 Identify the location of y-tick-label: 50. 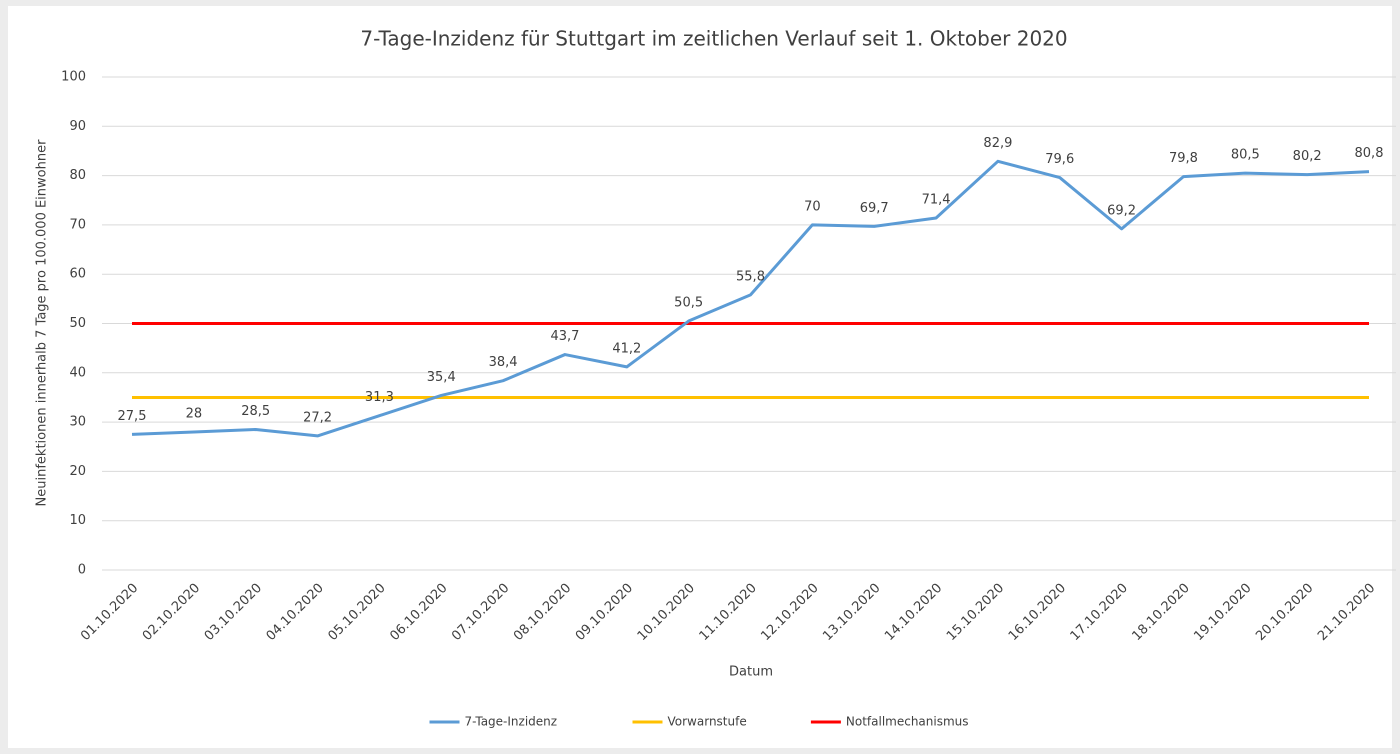
(77, 323).